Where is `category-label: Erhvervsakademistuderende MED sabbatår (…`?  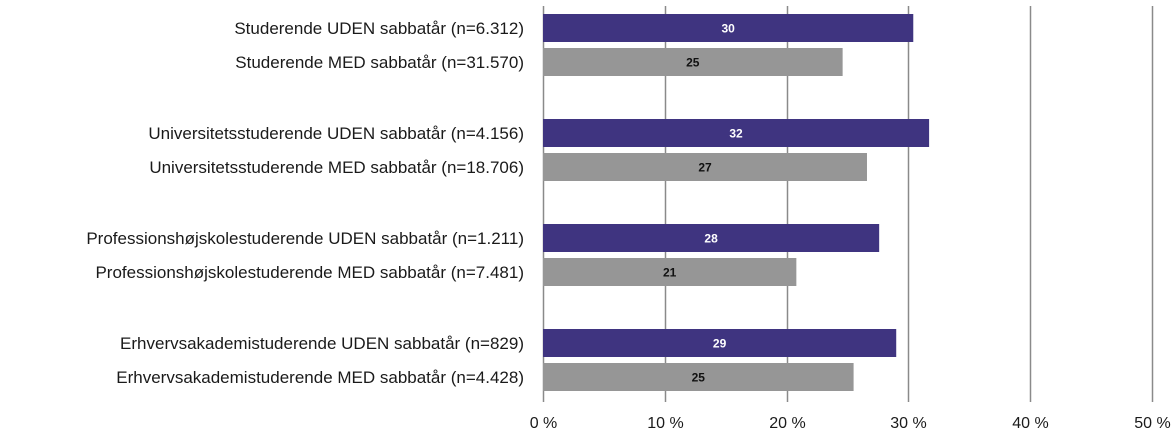 category-label: Erhvervsakademistuderende MED sabbatår (… is located at coordinates (320, 377).